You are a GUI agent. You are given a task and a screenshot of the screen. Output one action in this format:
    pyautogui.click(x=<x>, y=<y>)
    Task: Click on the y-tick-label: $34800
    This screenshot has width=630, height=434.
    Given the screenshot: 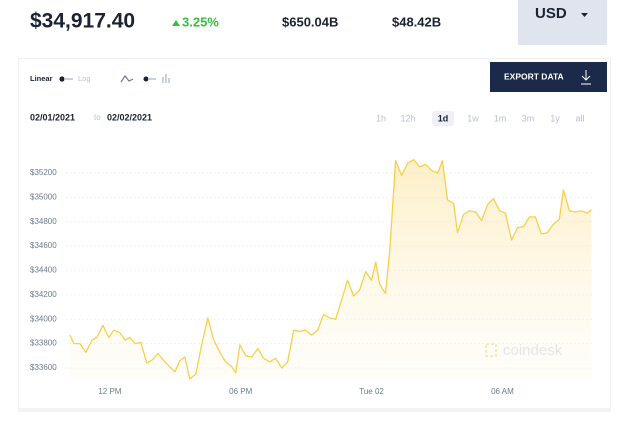 What is the action you would take?
    pyautogui.click(x=43, y=221)
    